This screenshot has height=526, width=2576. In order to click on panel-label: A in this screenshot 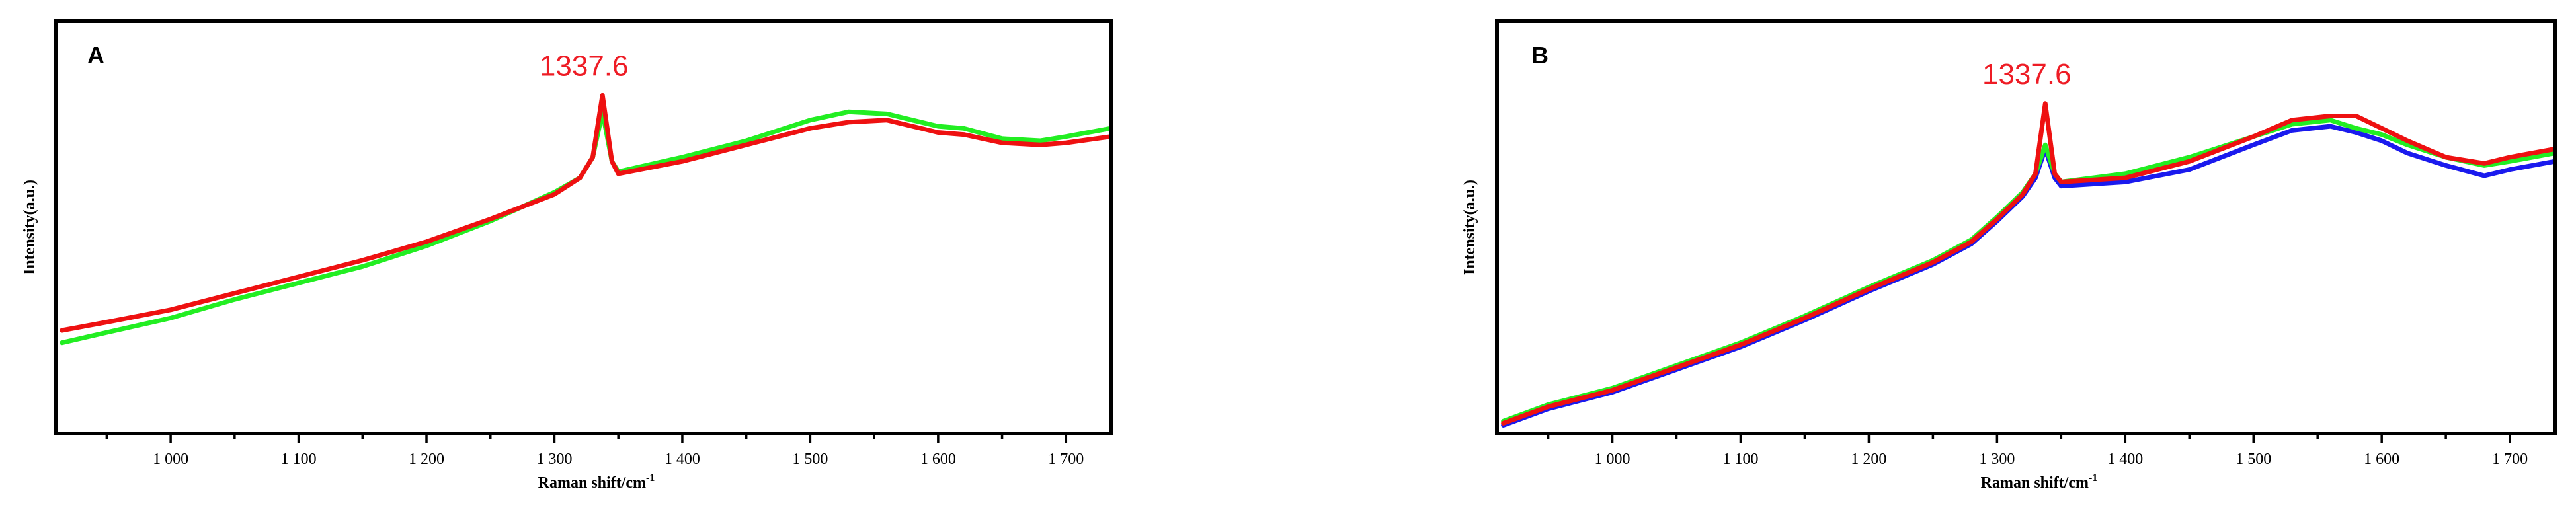, I will do `click(95, 56)`.